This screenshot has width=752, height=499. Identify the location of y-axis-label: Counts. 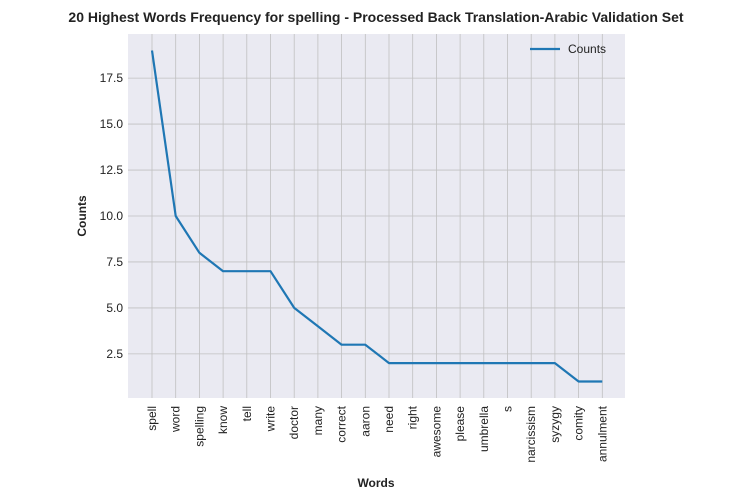
(82, 216).